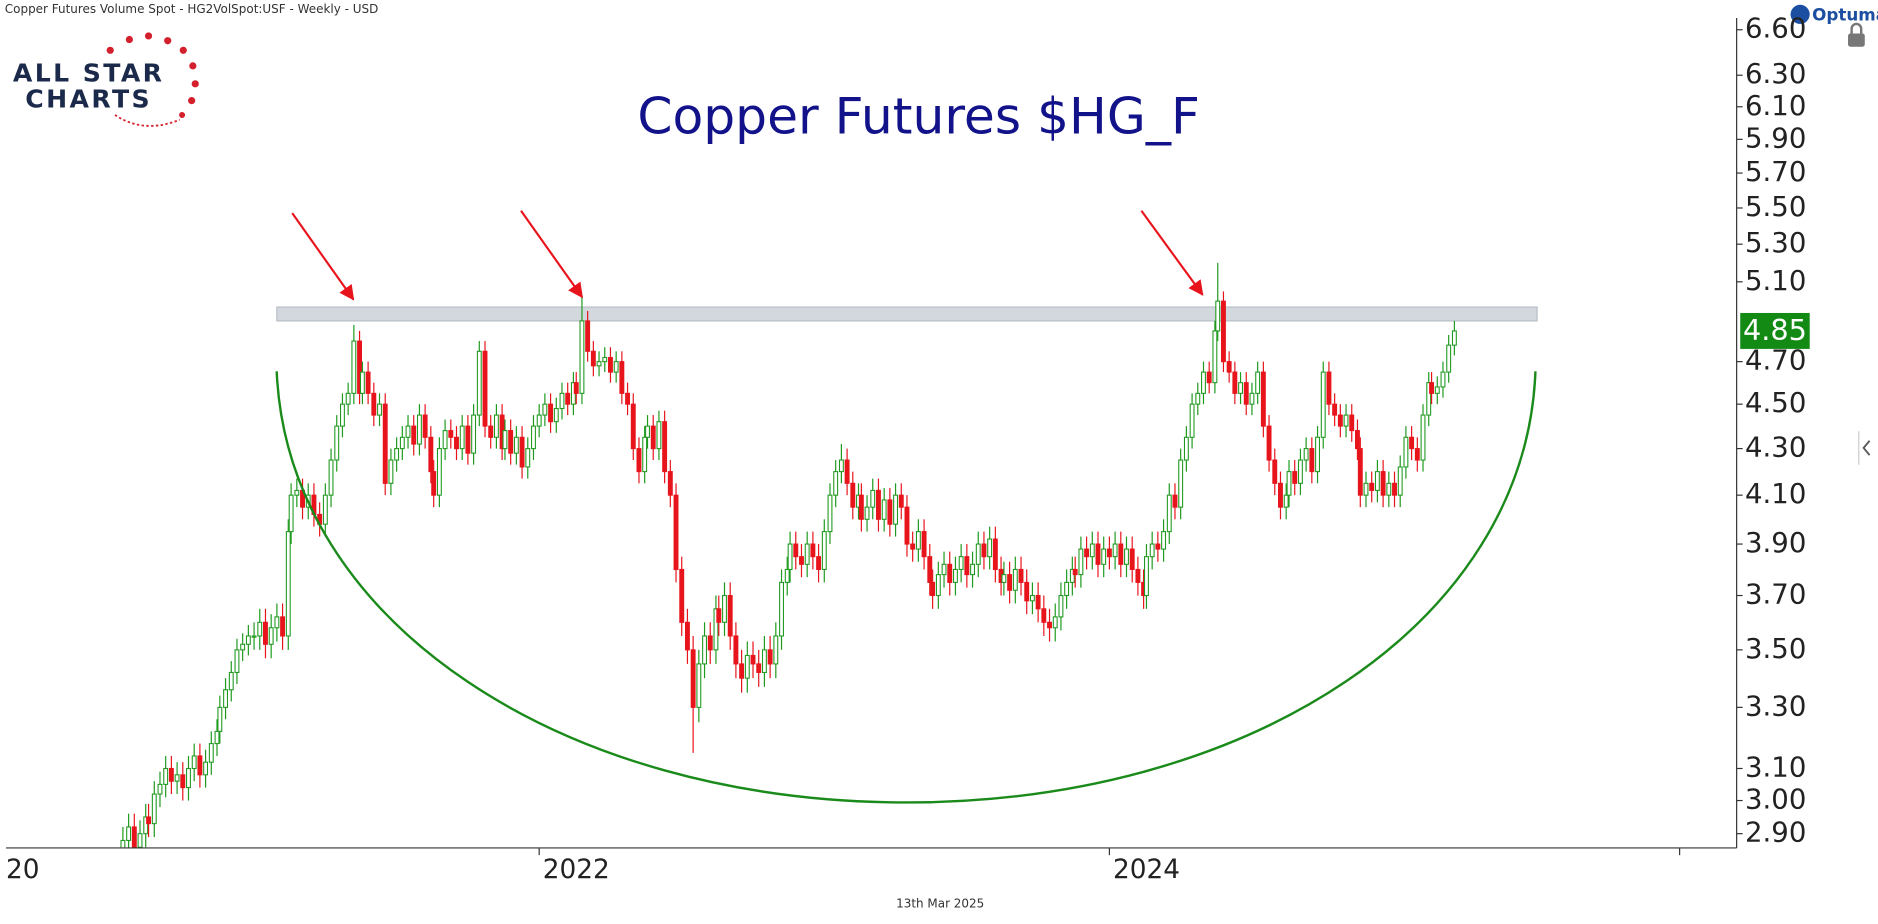 This screenshot has width=1878, height=924. I want to click on y-tick-label: 3.50, so click(1775, 649).